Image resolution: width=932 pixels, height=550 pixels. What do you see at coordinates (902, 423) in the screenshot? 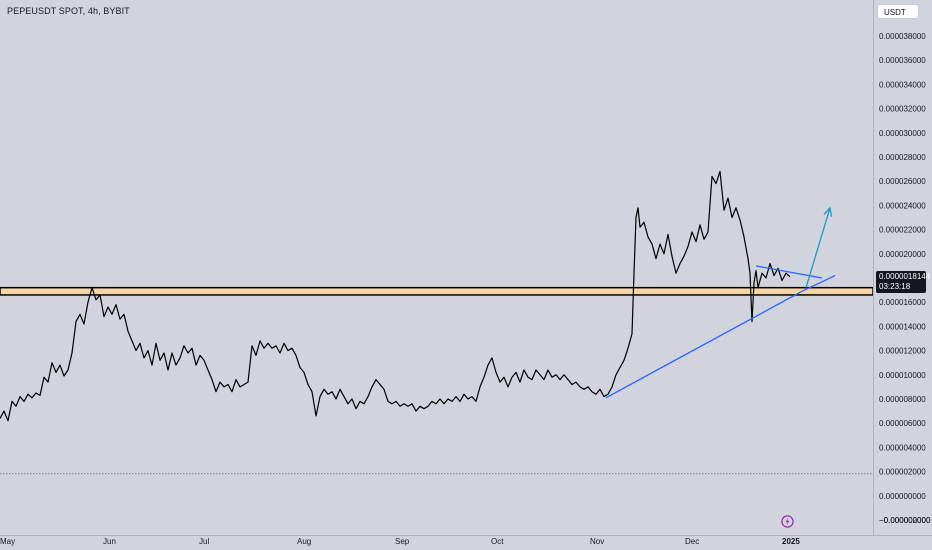
I see `price-tick-label: 0.000006000` at bounding box center [902, 423].